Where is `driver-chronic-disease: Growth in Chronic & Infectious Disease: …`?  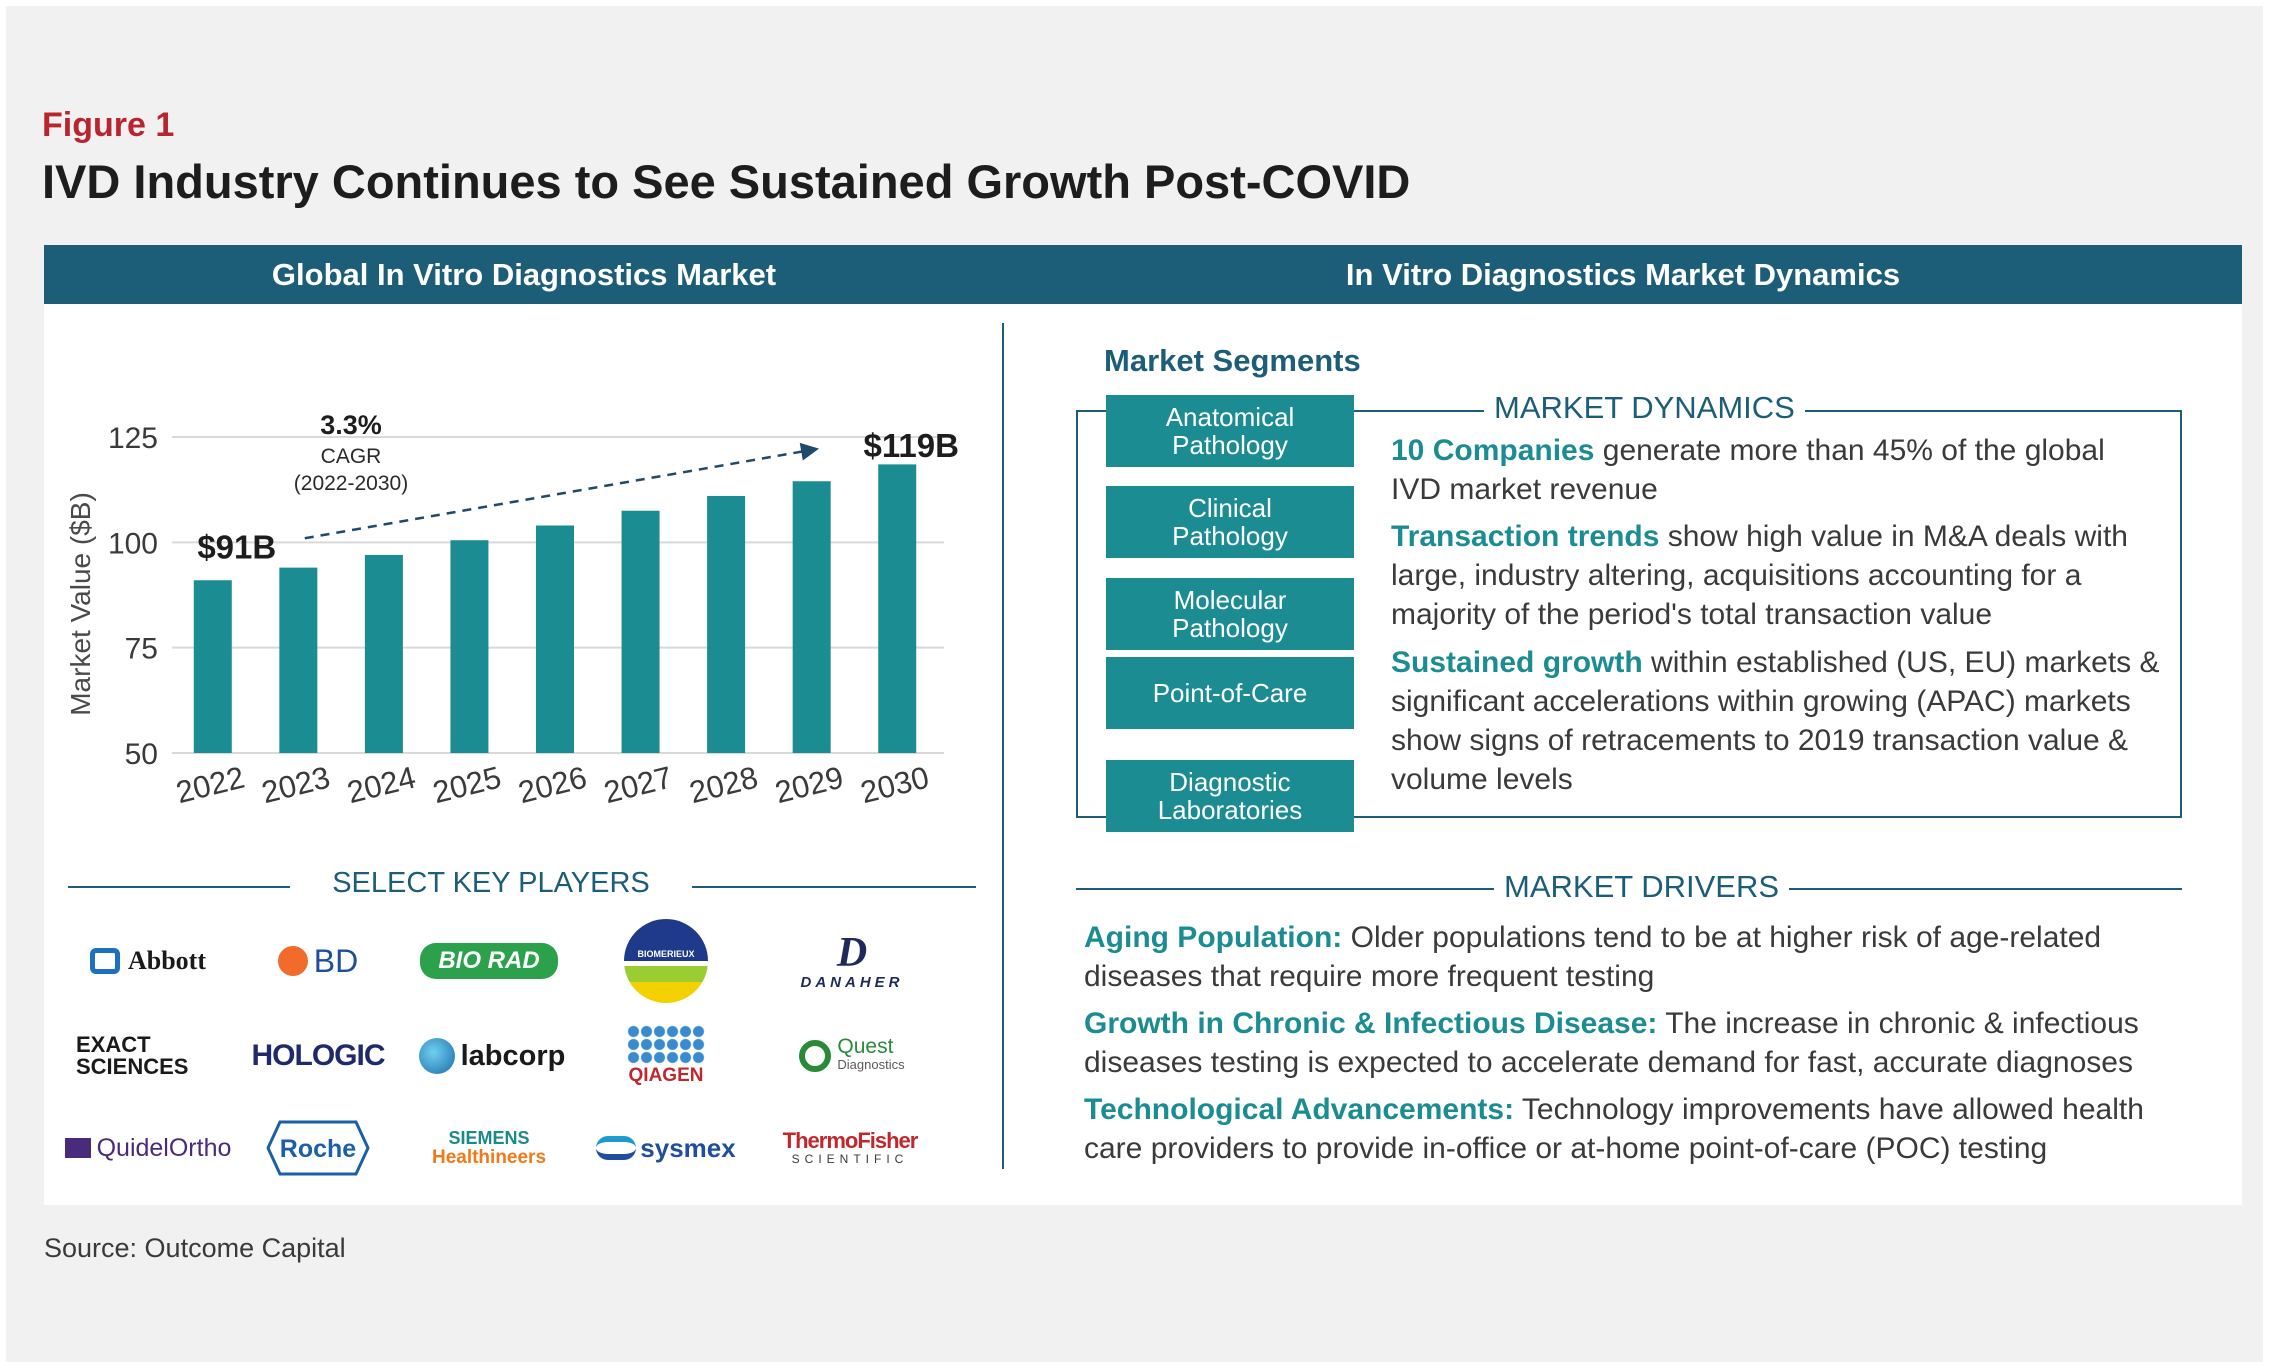
driver-chronic-disease: Growth in Chronic & Infectious Disease: … is located at coordinates (1611, 1043).